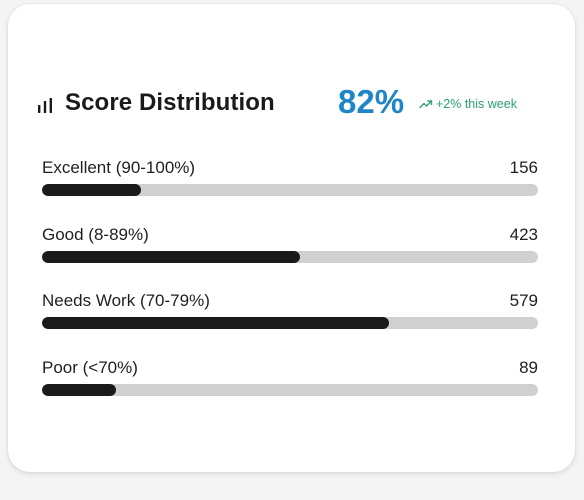  Describe the element at coordinates (523, 300) in the screenshot. I see `row-count: 579` at that location.